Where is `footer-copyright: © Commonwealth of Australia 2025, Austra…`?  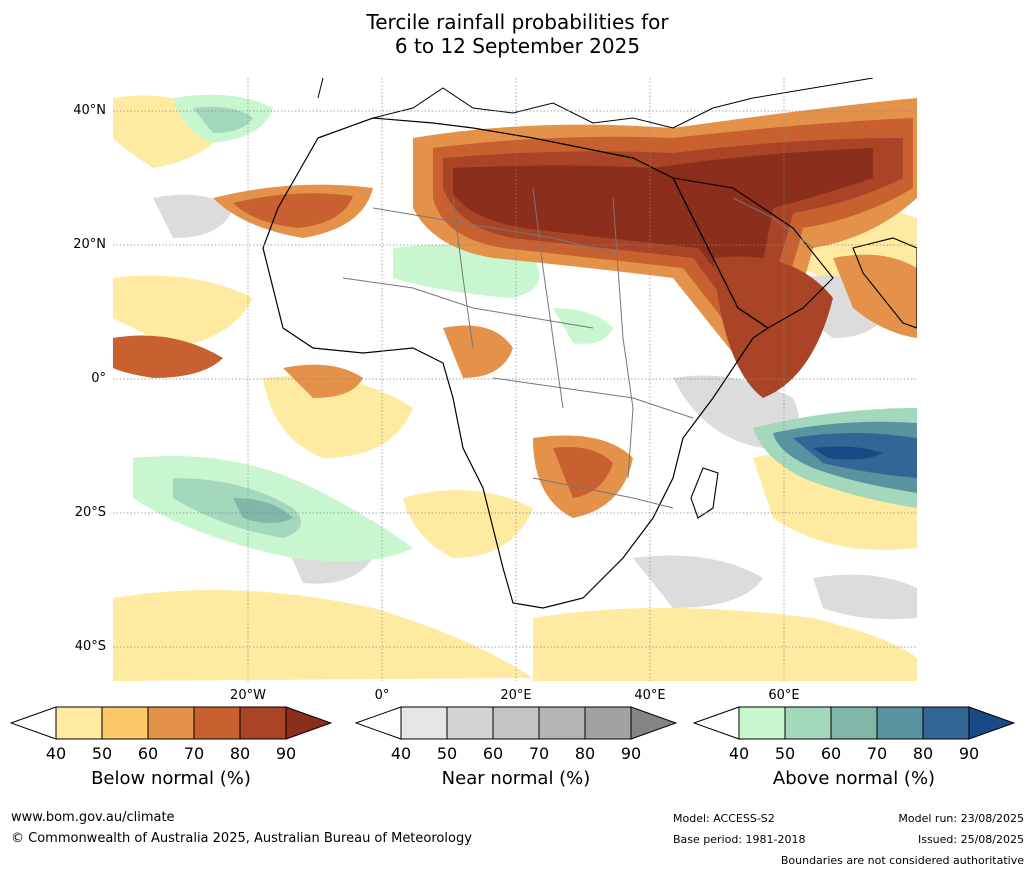
footer-copyright: © Commonwealth of Australia 2025, Austra… is located at coordinates (241, 838).